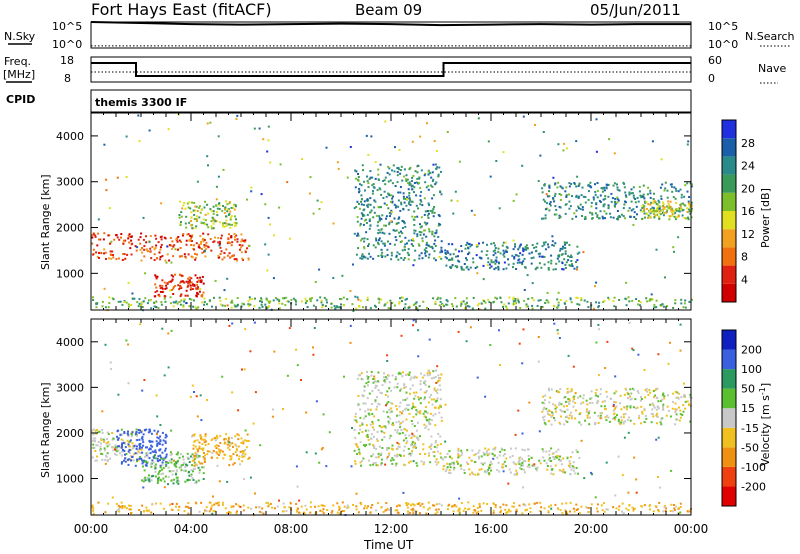 The width and height of the screenshot is (800, 554). I want to click on nave-label: Nave, so click(772, 68).